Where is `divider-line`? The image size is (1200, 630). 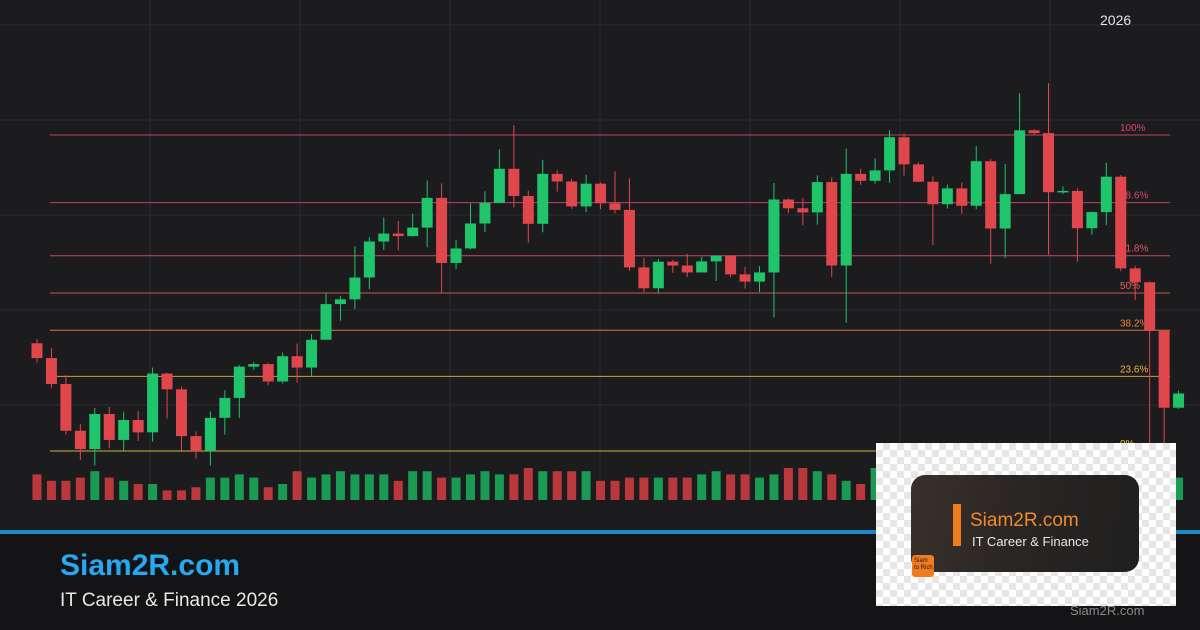 divider-line is located at coordinates (600, 532).